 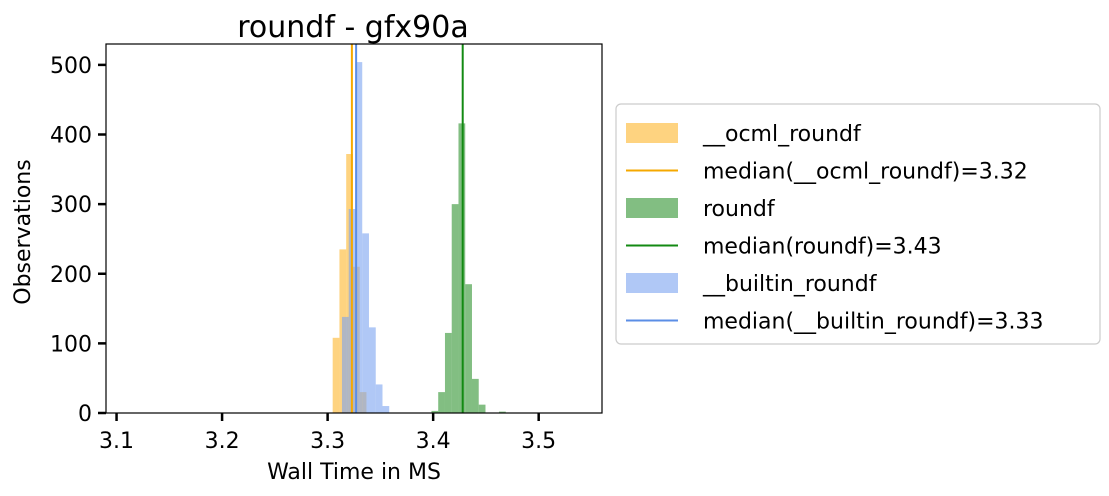 What do you see at coordinates (71, 136) in the screenshot?
I see `y-tick-label: 400` at bounding box center [71, 136].